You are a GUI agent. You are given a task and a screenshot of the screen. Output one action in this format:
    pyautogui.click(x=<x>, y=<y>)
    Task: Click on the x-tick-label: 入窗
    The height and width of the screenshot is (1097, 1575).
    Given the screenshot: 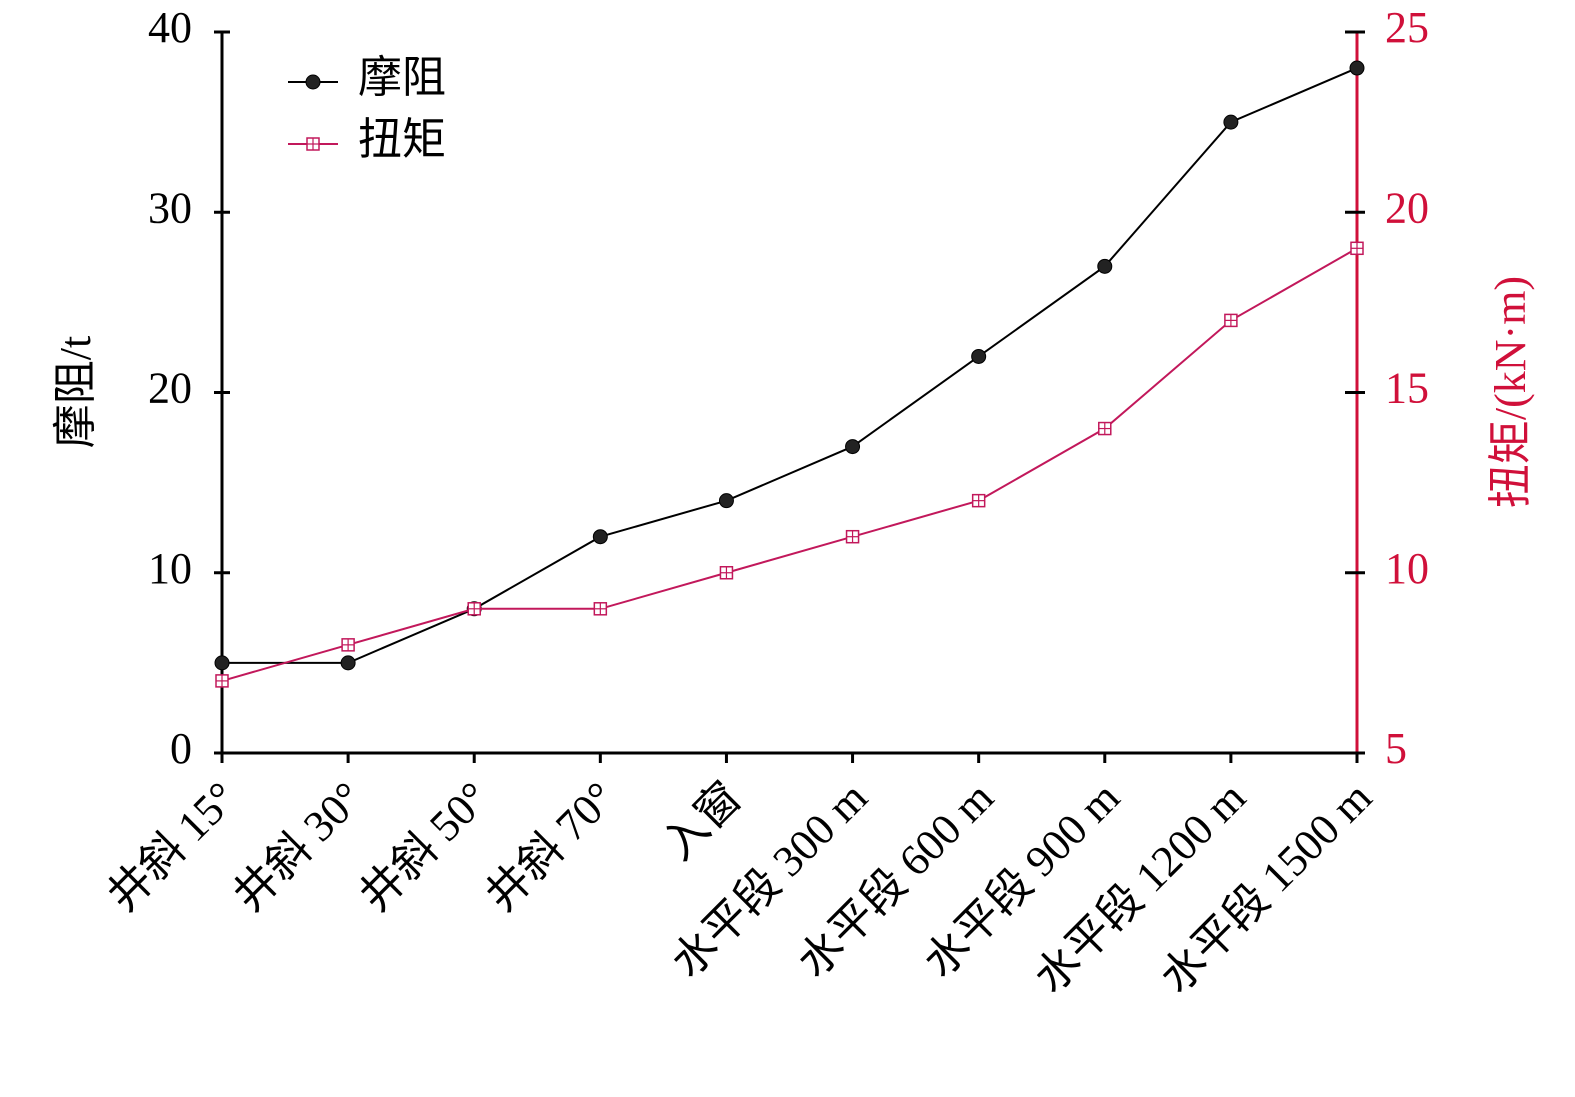 What is the action you would take?
    pyautogui.click(x=702, y=821)
    